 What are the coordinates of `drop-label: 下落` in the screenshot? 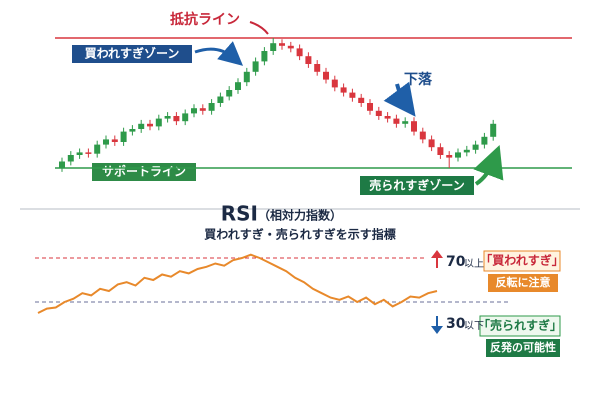 It's located at (418, 79).